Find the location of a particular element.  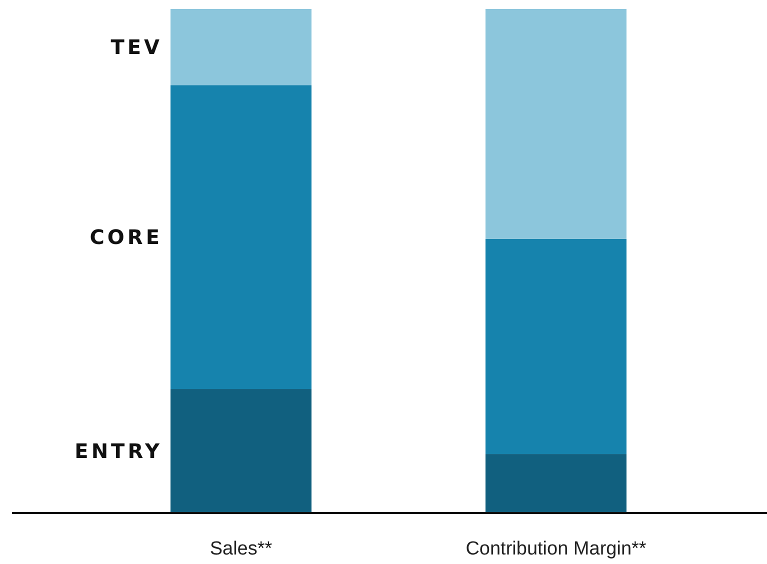

x-tick-label: Contribution Margin** is located at coordinates (556, 549).